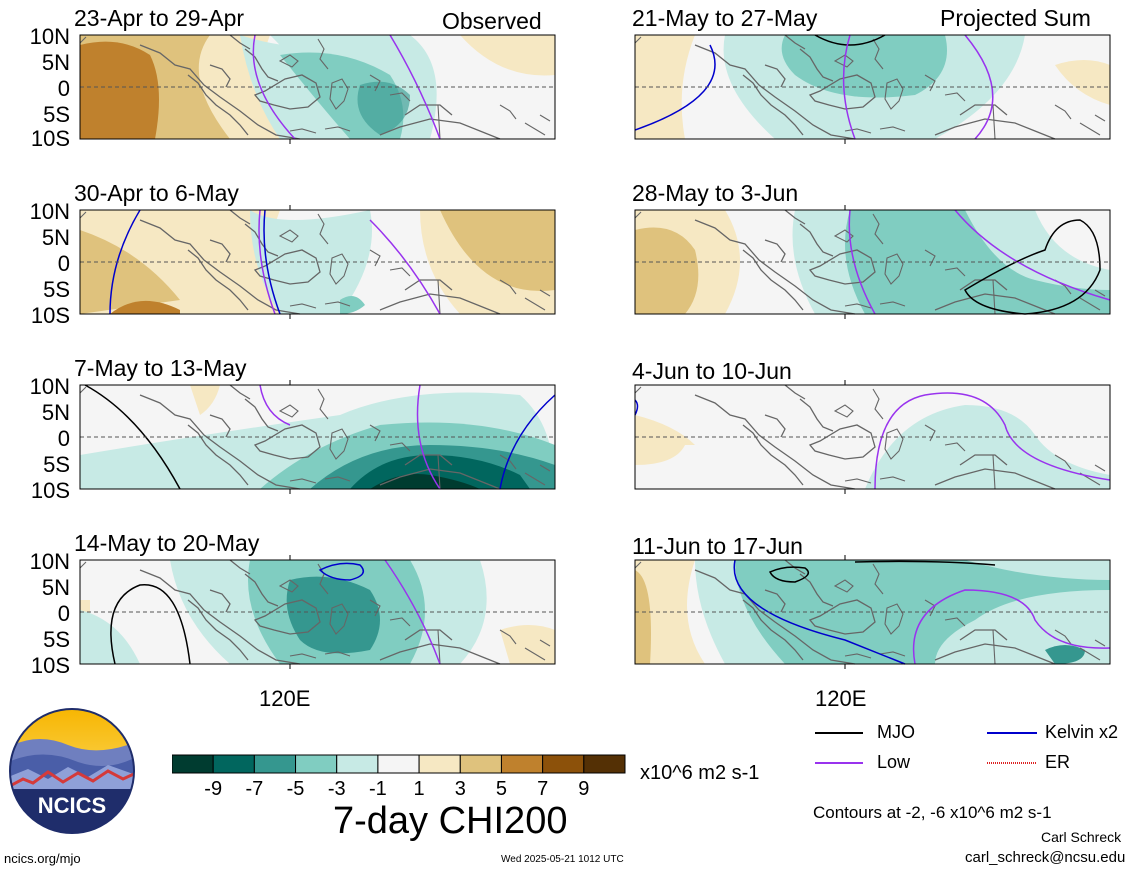 This screenshot has width=1135, height=873. What do you see at coordinates (896, 732) in the screenshot?
I see `legend-label-mjo: MJO` at bounding box center [896, 732].